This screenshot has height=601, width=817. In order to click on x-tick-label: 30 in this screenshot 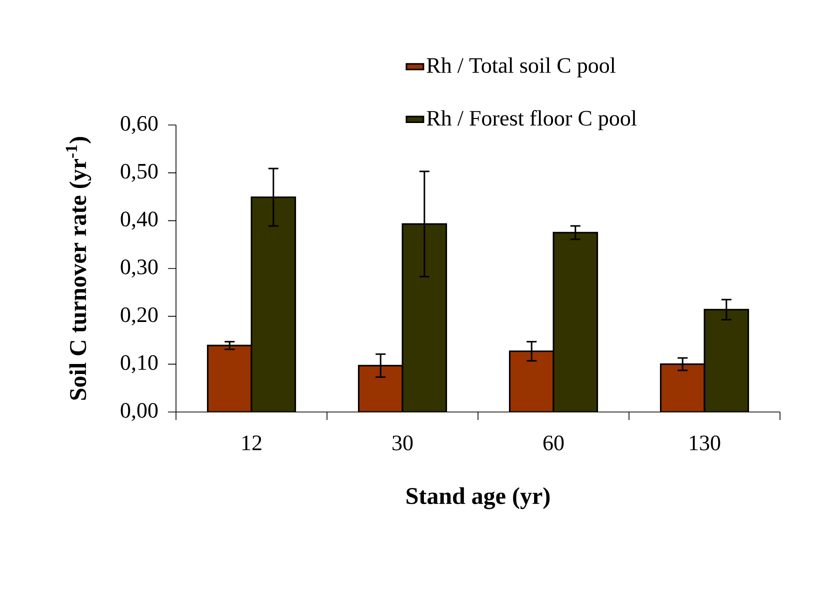, I will do `click(402, 443)`.